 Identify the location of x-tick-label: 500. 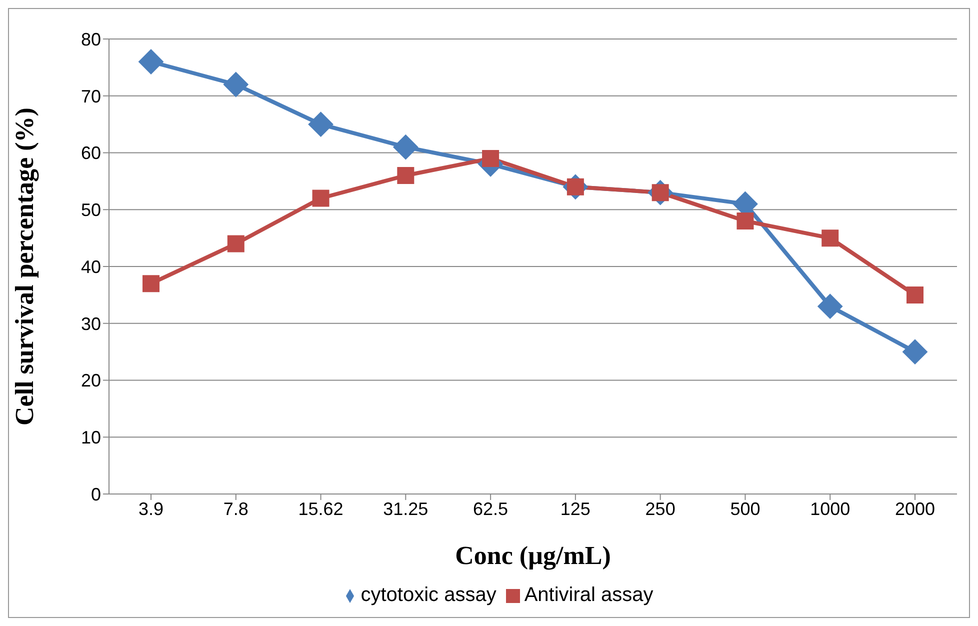
(745, 508).